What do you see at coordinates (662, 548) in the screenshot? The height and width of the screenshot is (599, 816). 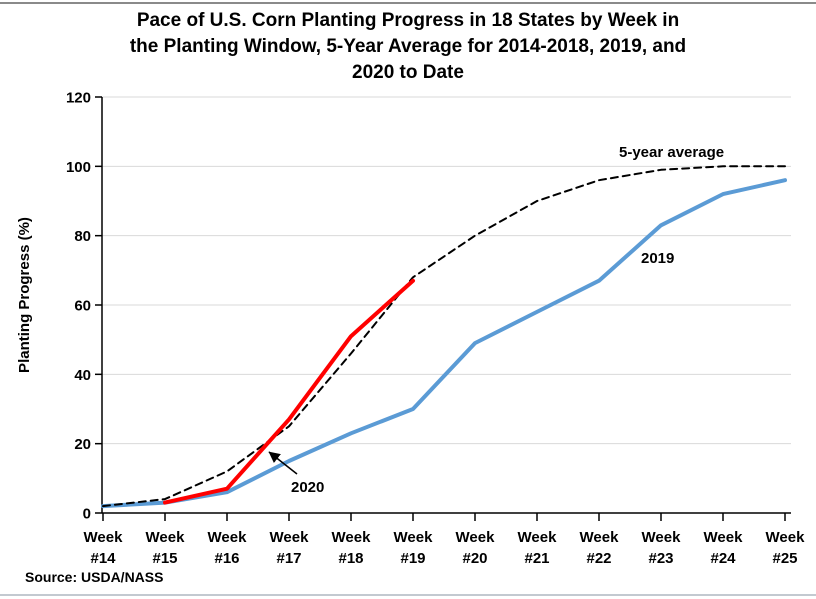 I see `x-tick-label: Week #23` at bounding box center [662, 548].